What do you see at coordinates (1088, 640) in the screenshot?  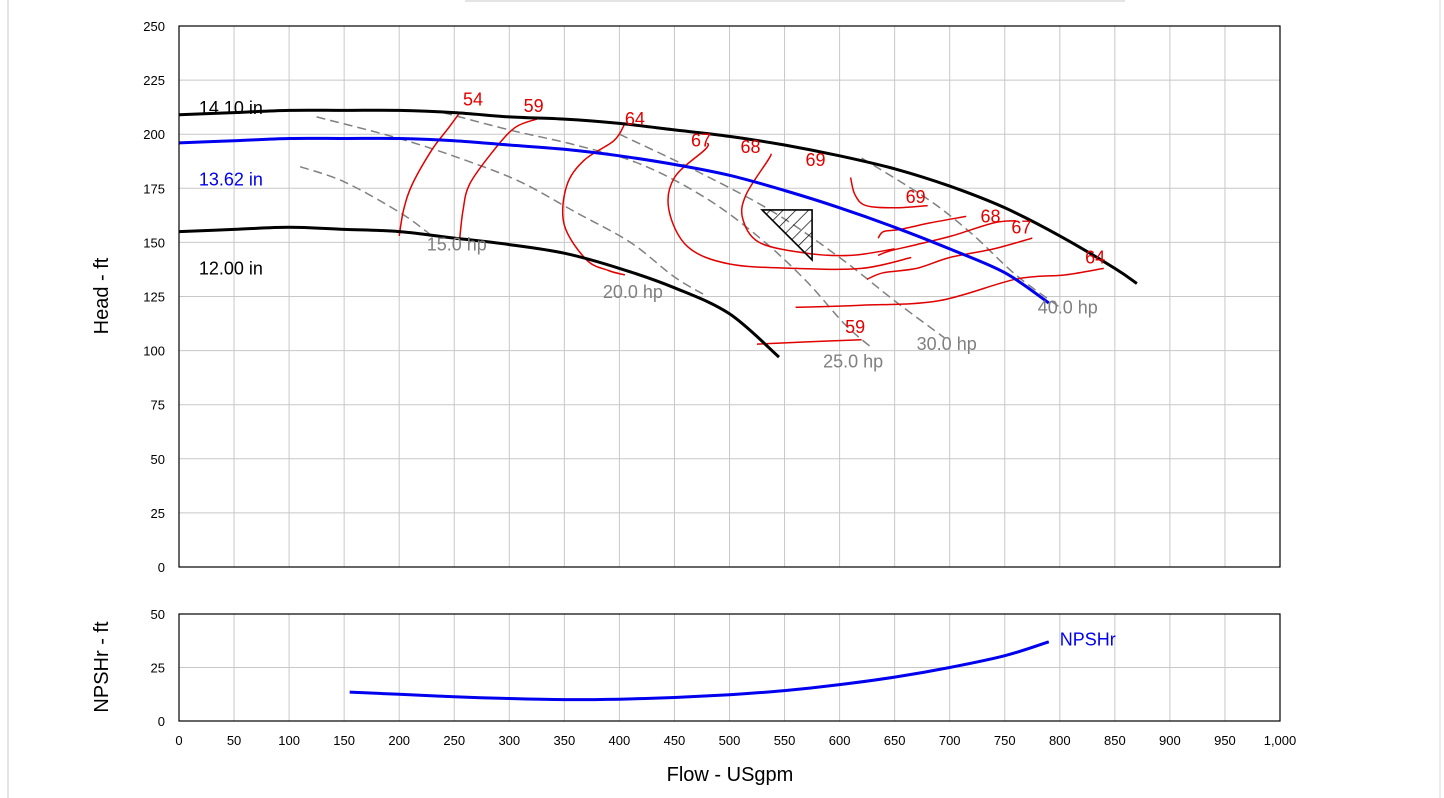 I see `npshr-curve-label: NPSHr` at bounding box center [1088, 640].